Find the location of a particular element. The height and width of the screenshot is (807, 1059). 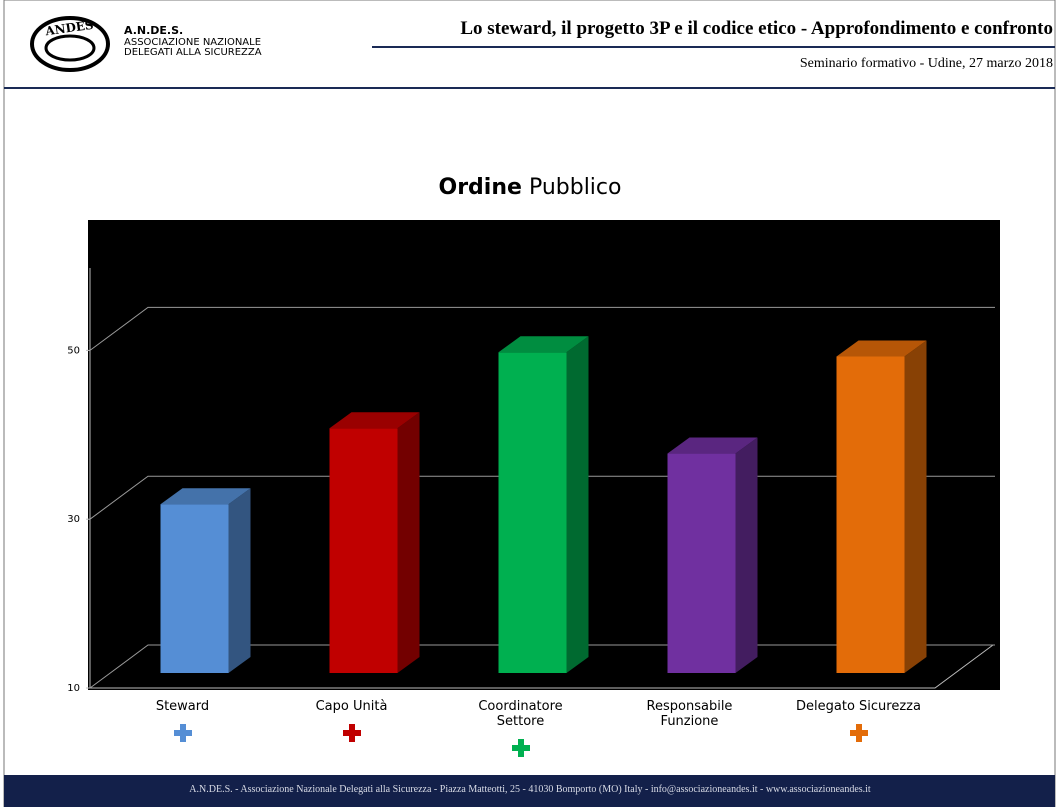

y-tick-label: 10 is located at coordinates (73, 688).